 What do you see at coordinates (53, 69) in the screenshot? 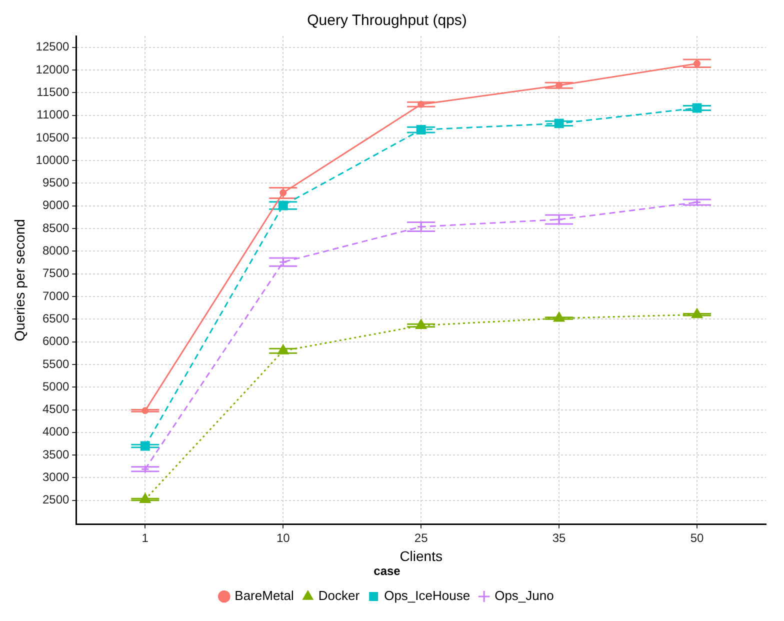
I see `y-tick-label: 12000` at bounding box center [53, 69].